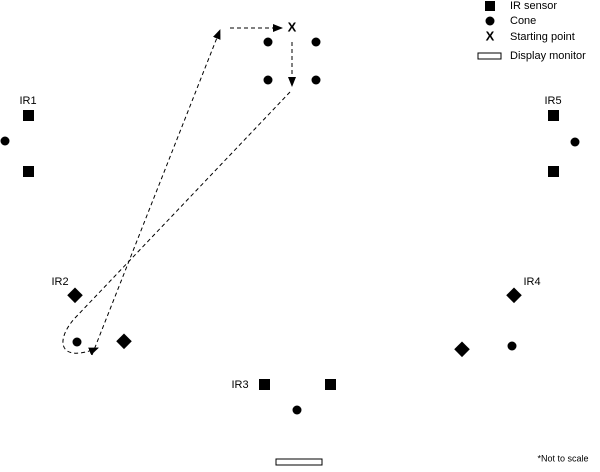 The width and height of the screenshot is (600, 472). What do you see at coordinates (239, 385) in the screenshot?
I see `sensor-label: IR3` at bounding box center [239, 385].